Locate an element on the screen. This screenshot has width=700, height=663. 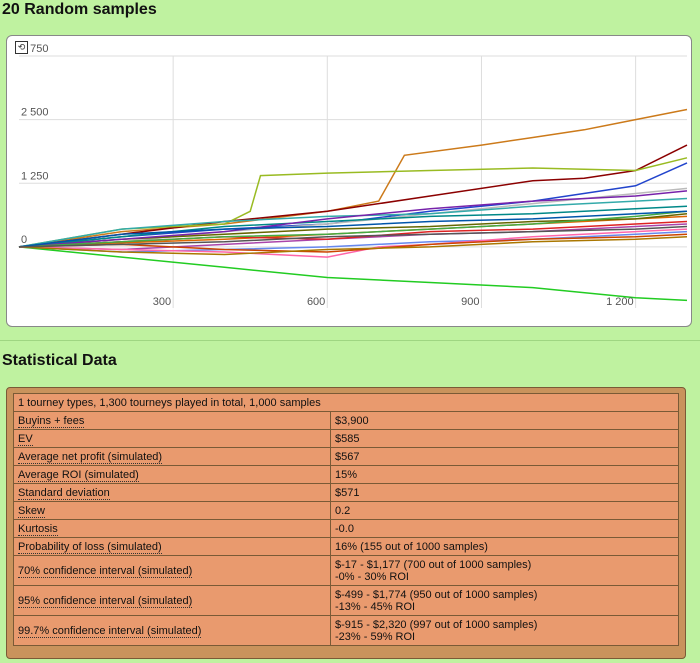
chart-section-title: 20 Random samples is located at coordinates (79, 9).